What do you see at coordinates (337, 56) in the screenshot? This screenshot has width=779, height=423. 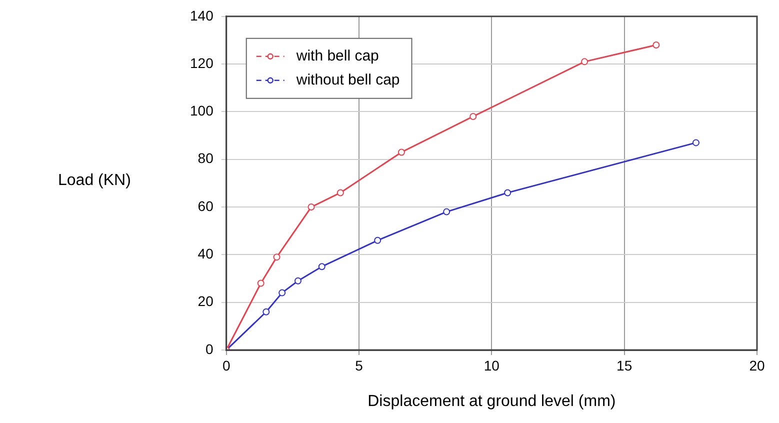 I see `legend-label: with bell cap` at bounding box center [337, 56].